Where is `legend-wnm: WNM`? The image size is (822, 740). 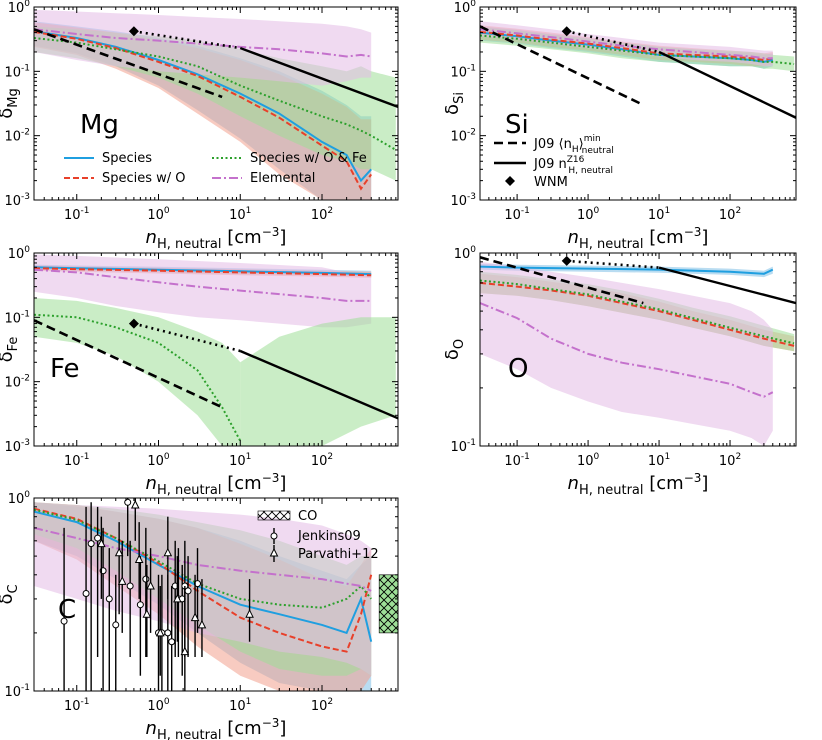
legend-wnm: WNM is located at coordinates (551, 182).